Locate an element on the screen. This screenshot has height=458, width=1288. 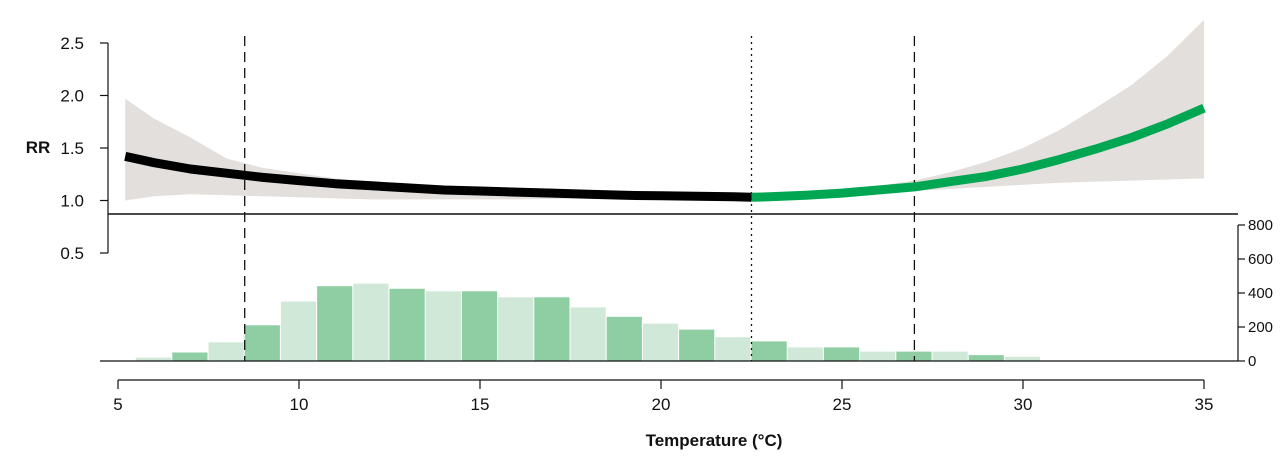
rr-tick-label: 1.5 is located at coordinates (72, 148).